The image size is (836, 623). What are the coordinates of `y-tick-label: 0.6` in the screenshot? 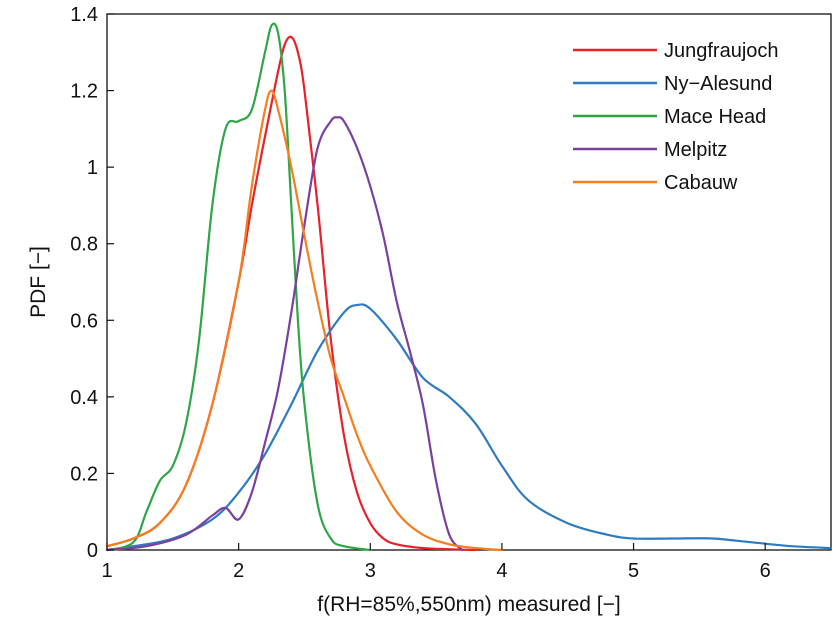 It's located at (84, 321).